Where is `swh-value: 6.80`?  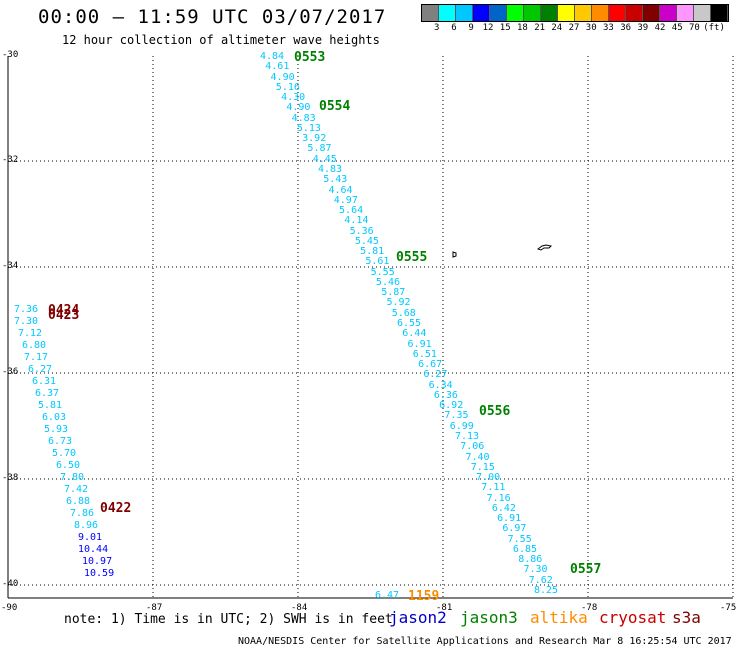 swh-value: 6.80 is located at coordinates (34, 345).